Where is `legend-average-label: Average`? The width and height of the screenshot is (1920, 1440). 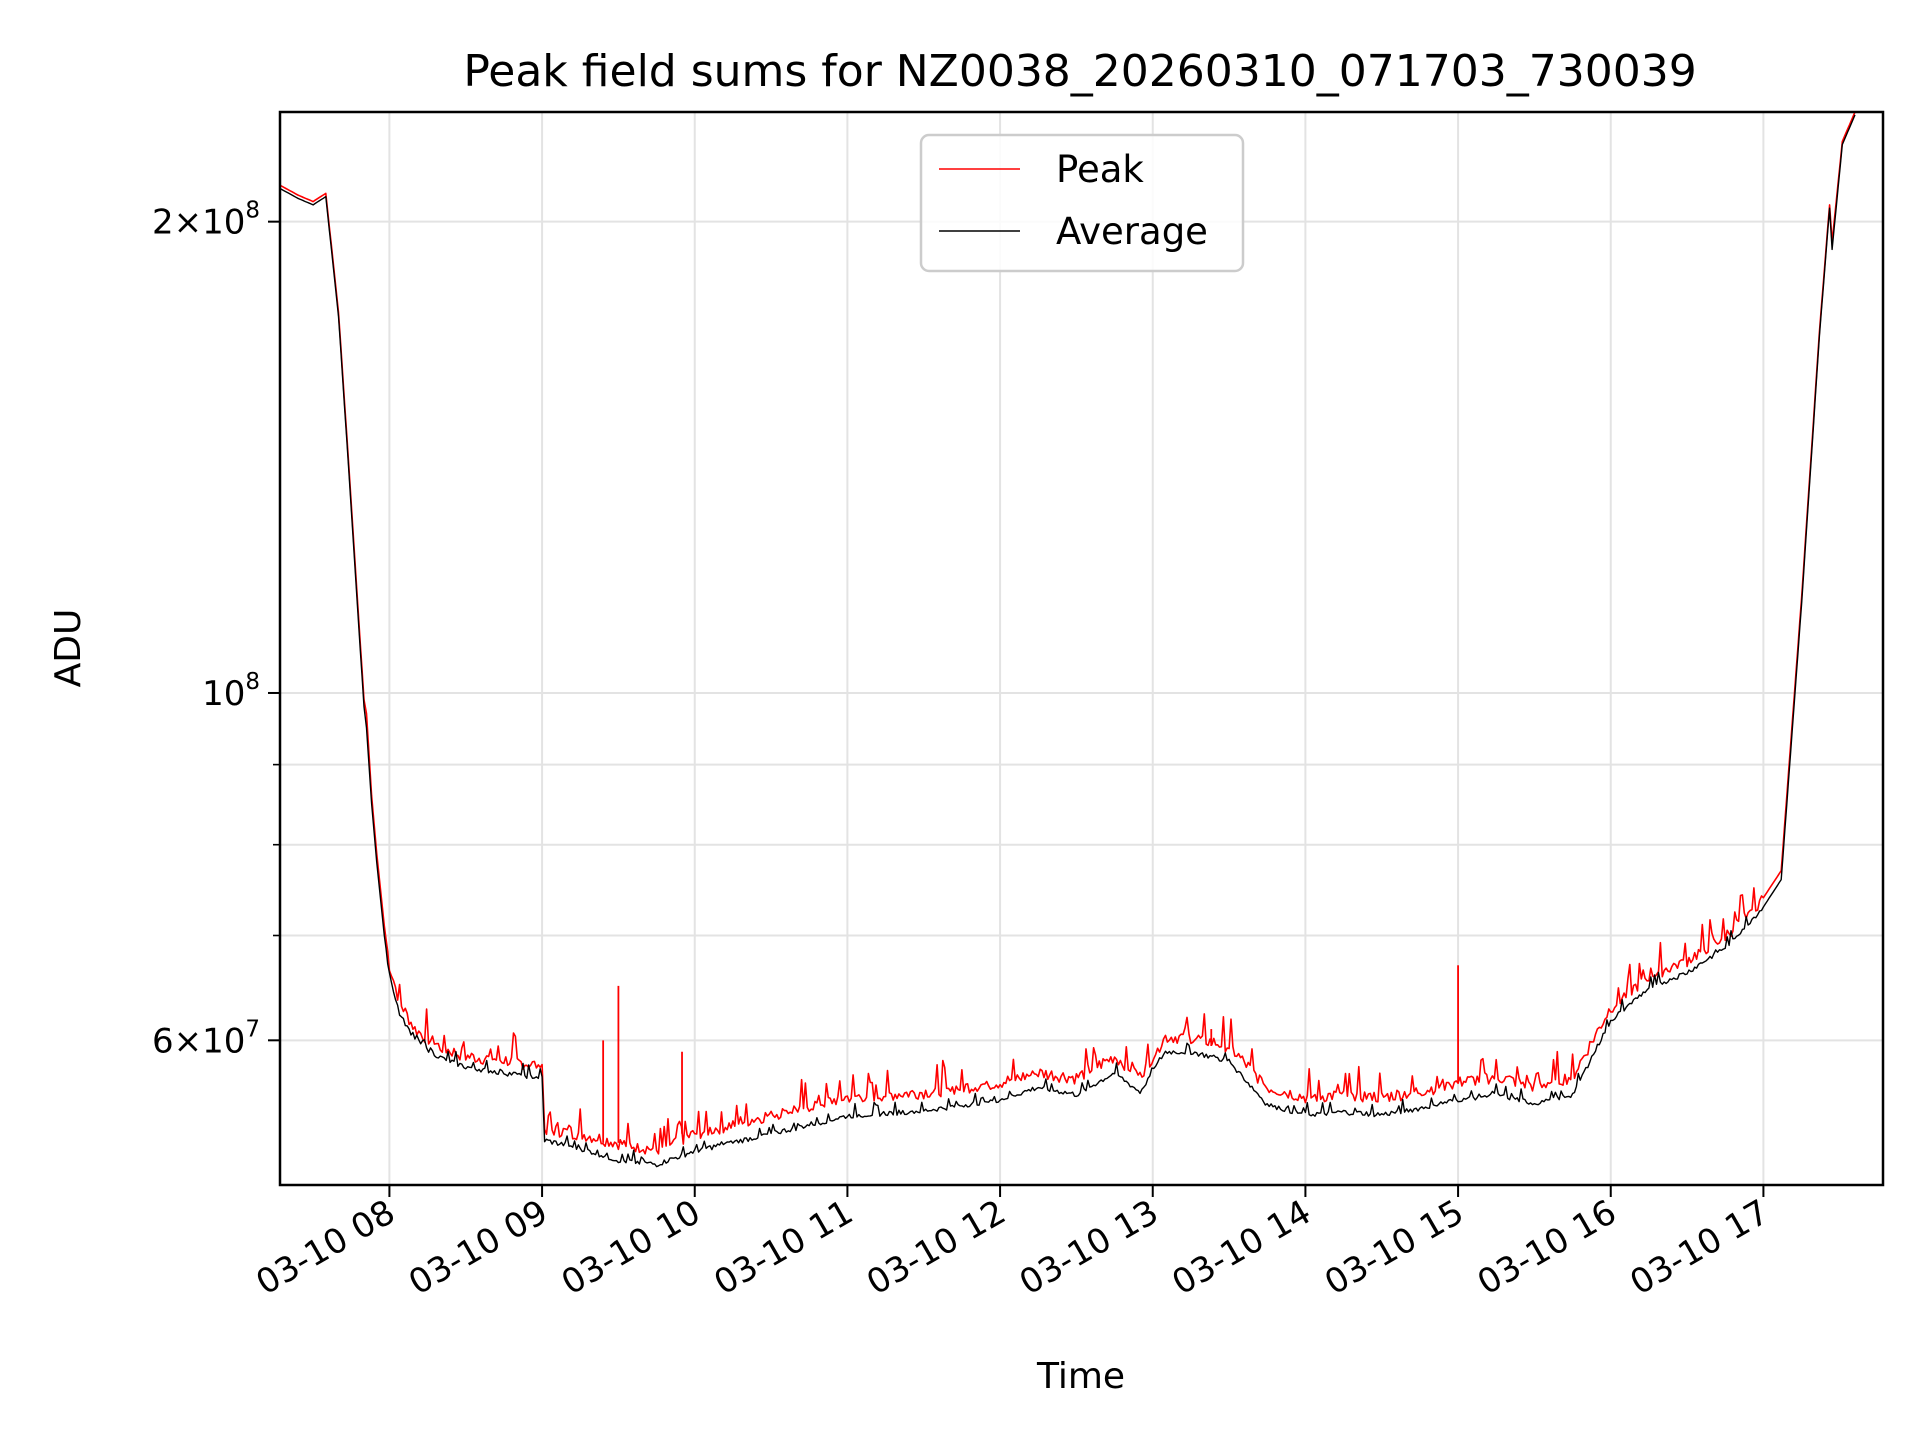 legend-average-label: Average is located at coordinates (1132, 231).